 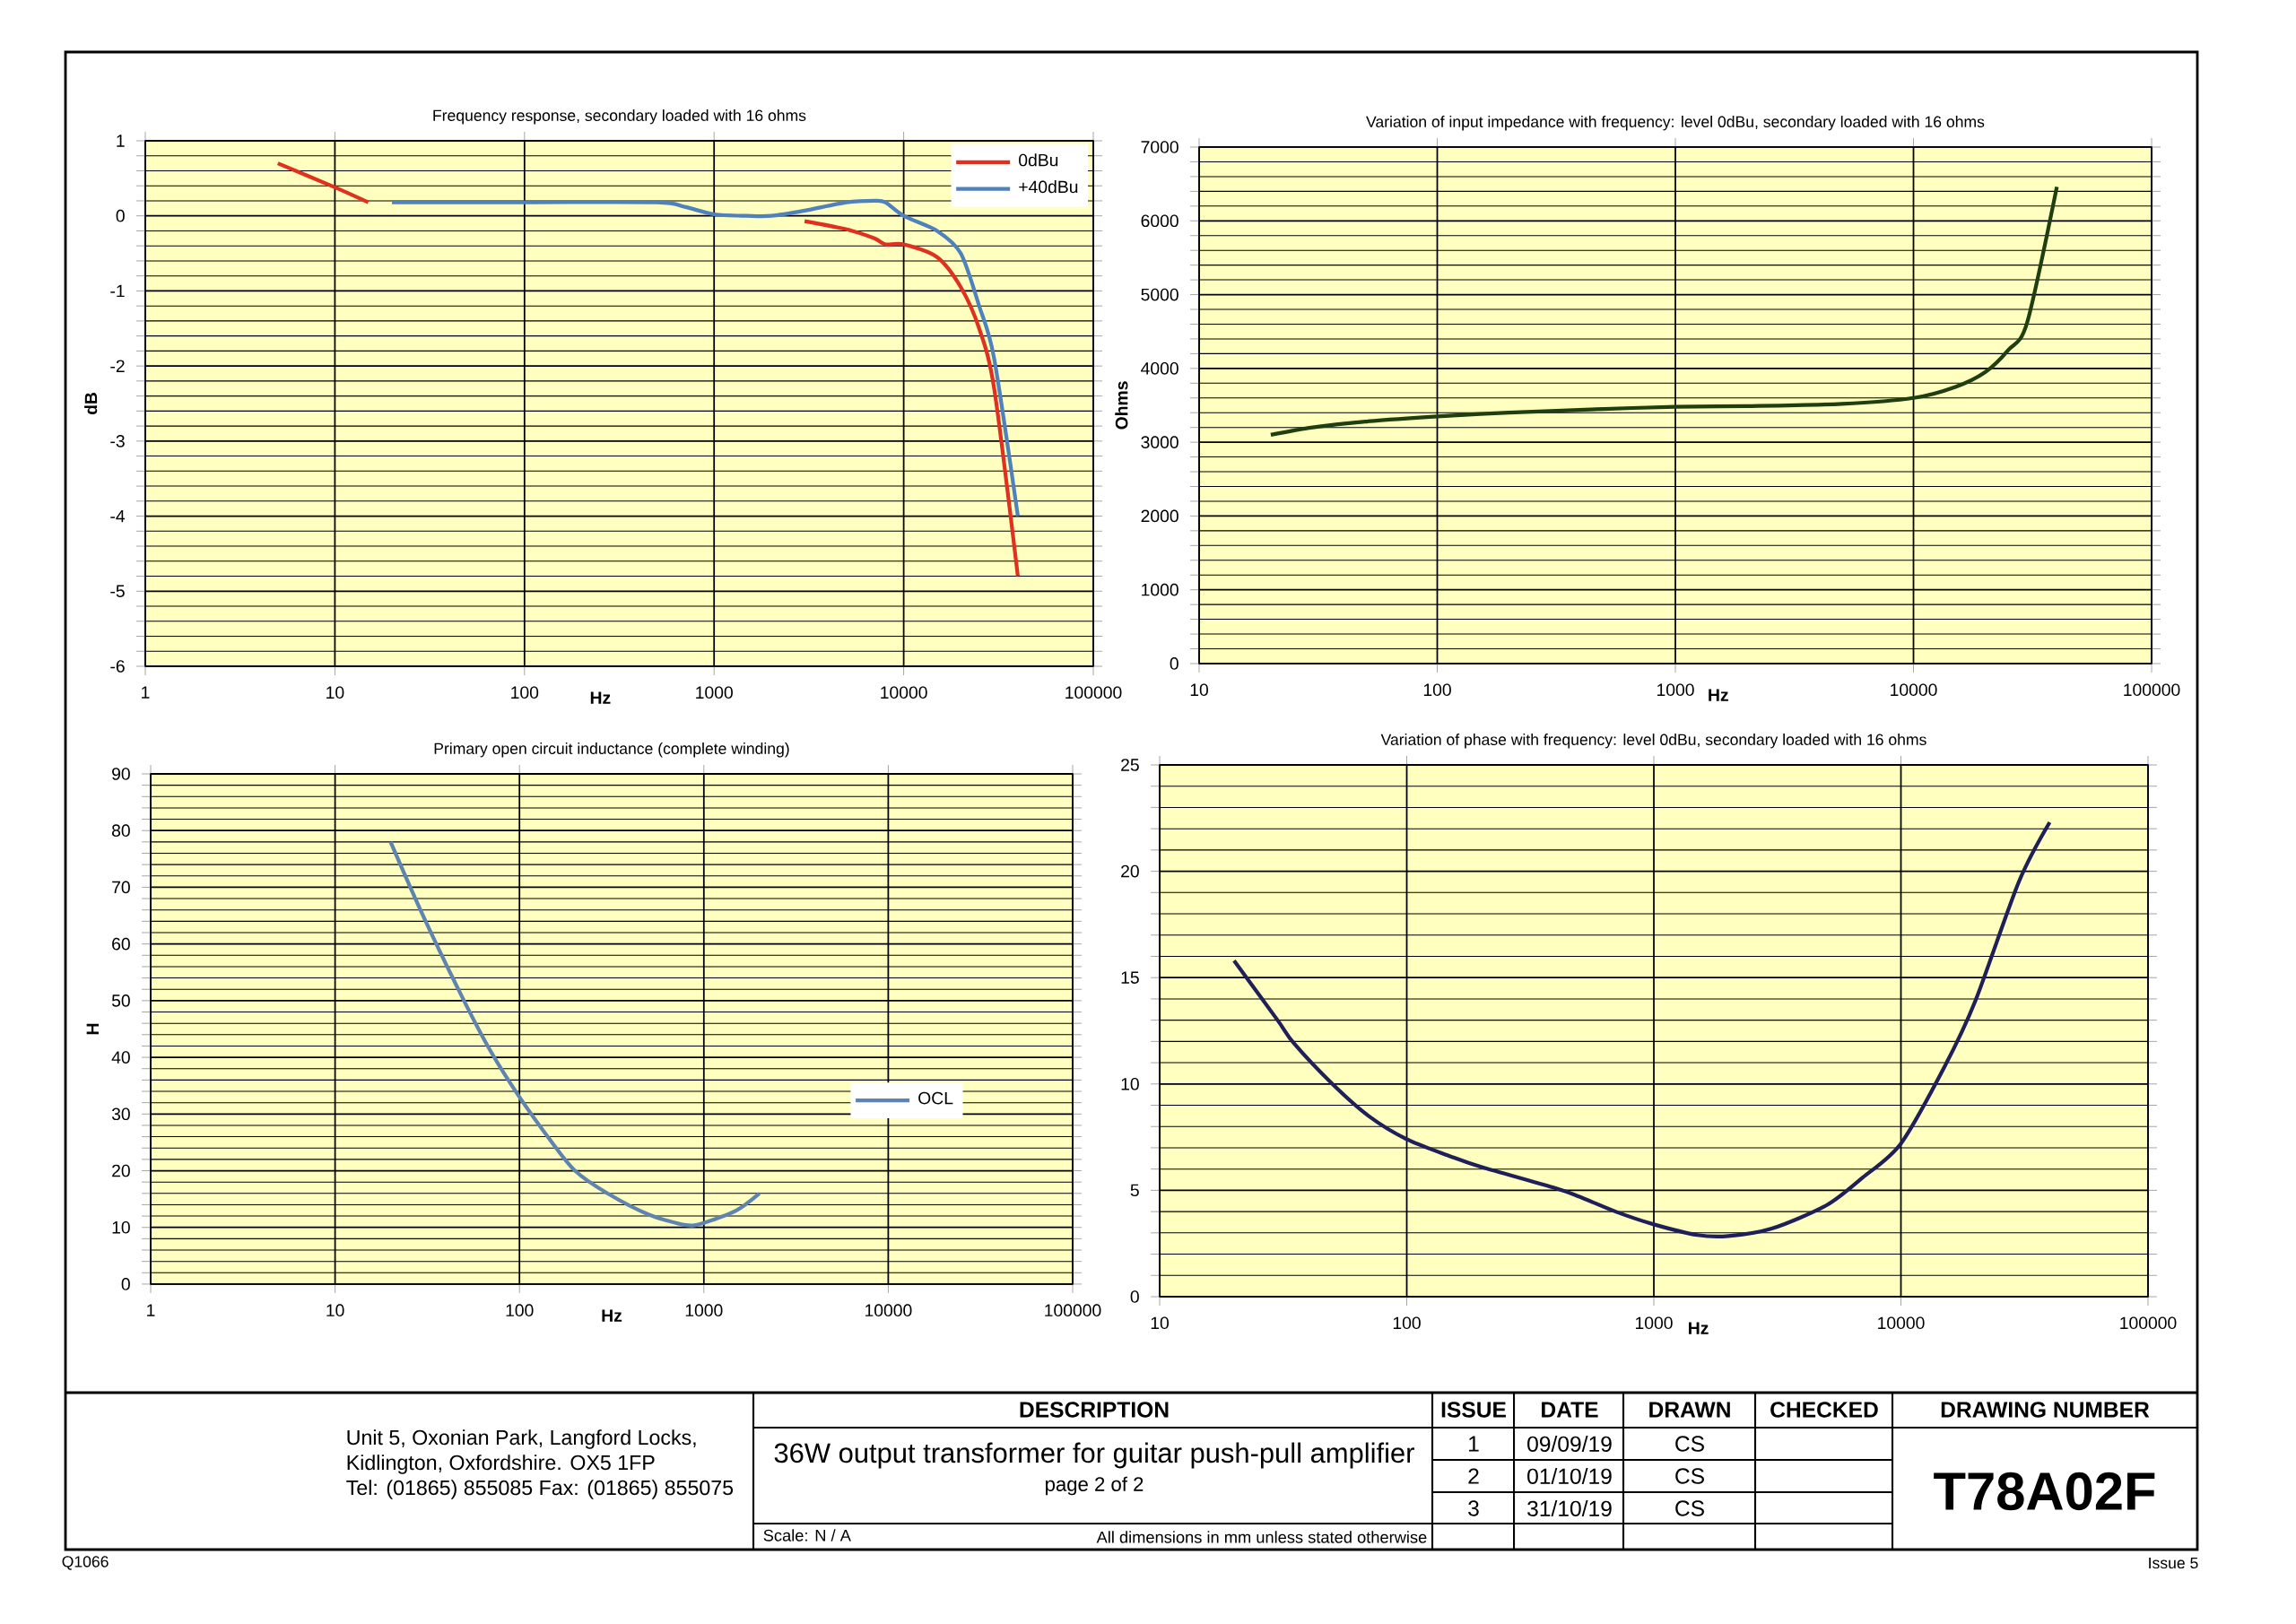 What do you see at coordinates (2173, 1563) in the screenshot?
I see `text: Issue 5` at bounding box center [2173, 1563].